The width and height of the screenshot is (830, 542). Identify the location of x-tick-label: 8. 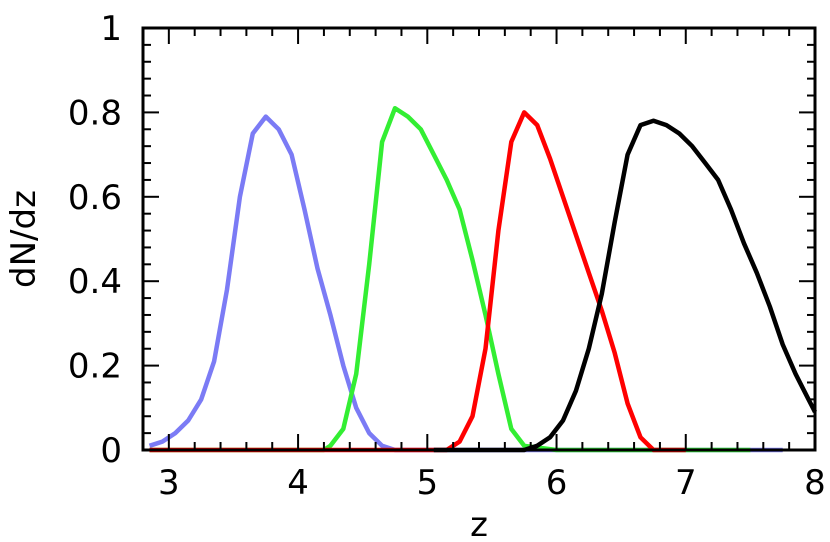
(815, 483).